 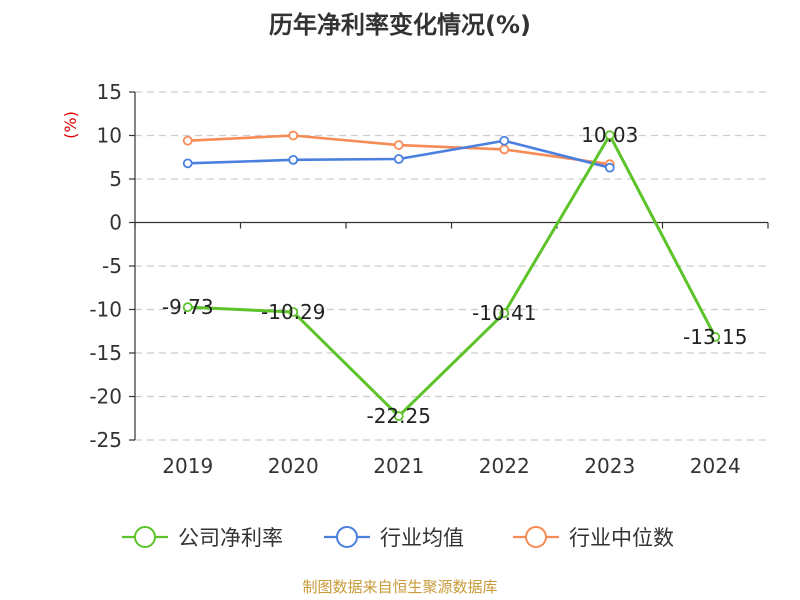 I want to click on data-label: -10.41, so click(x=504, y=313).